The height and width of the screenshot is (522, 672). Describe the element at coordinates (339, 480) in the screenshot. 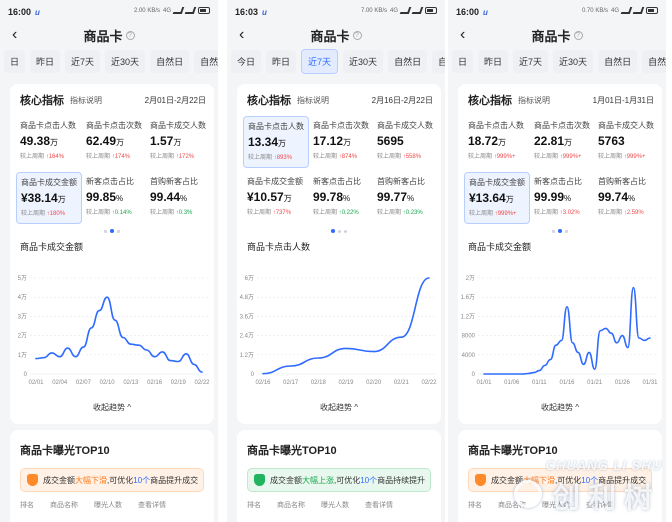

I see `insight-banner: 成交金额 大幅上涨 ,可优化 10个 商品持续提升` at that location.